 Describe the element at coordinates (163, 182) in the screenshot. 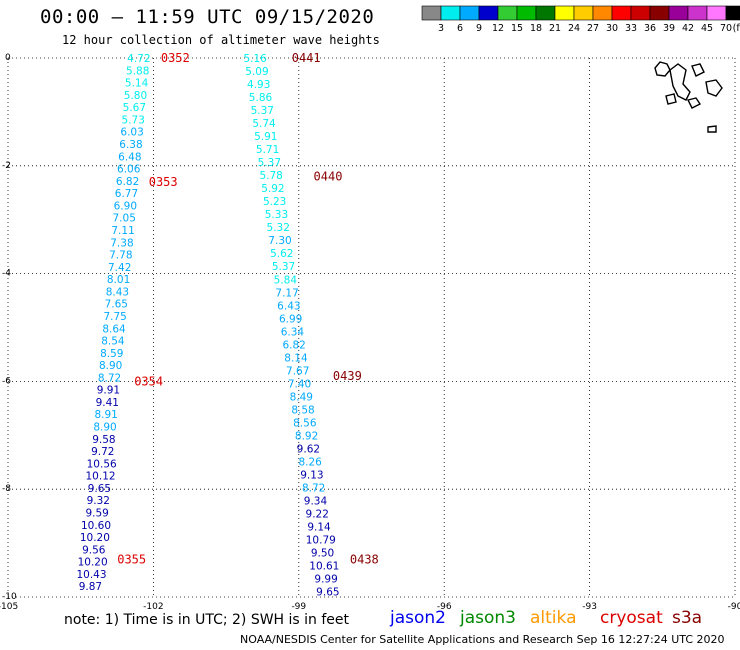

I see `time-label: 0353` at that location.